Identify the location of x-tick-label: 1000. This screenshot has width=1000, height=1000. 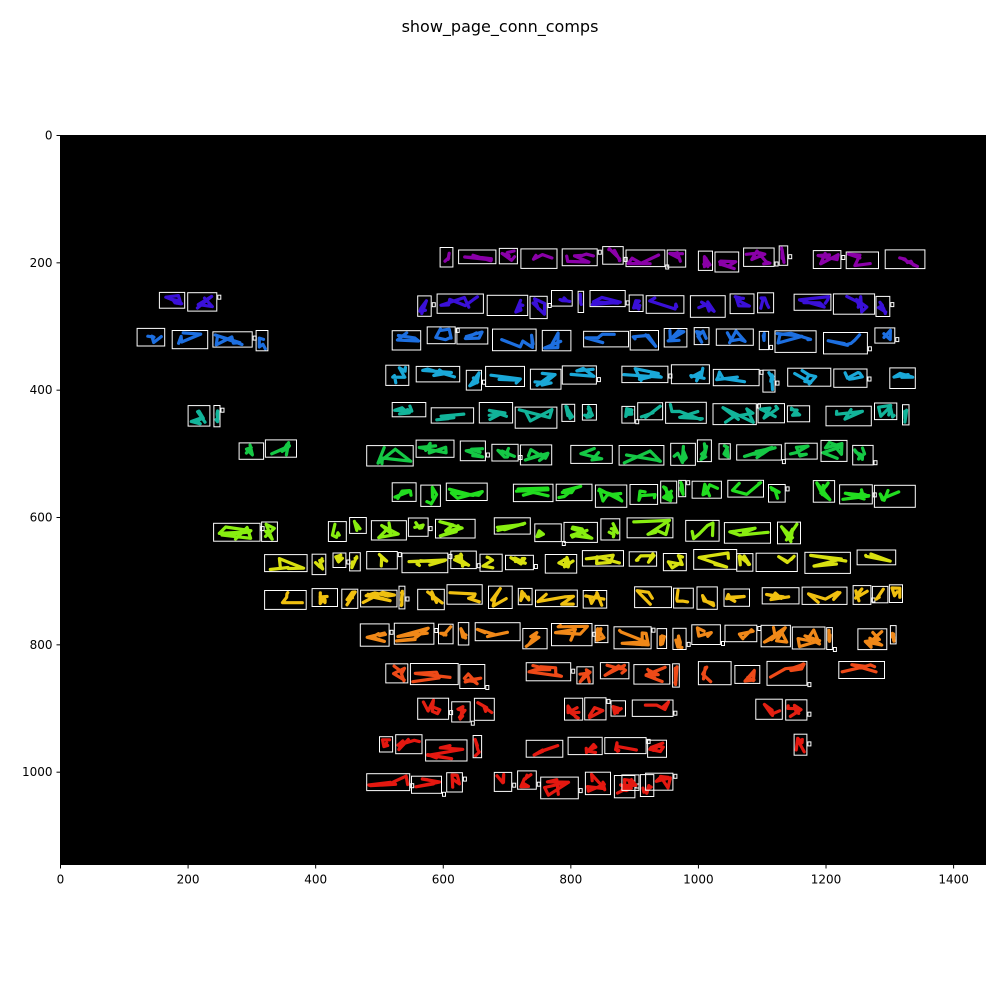
(698, 880).